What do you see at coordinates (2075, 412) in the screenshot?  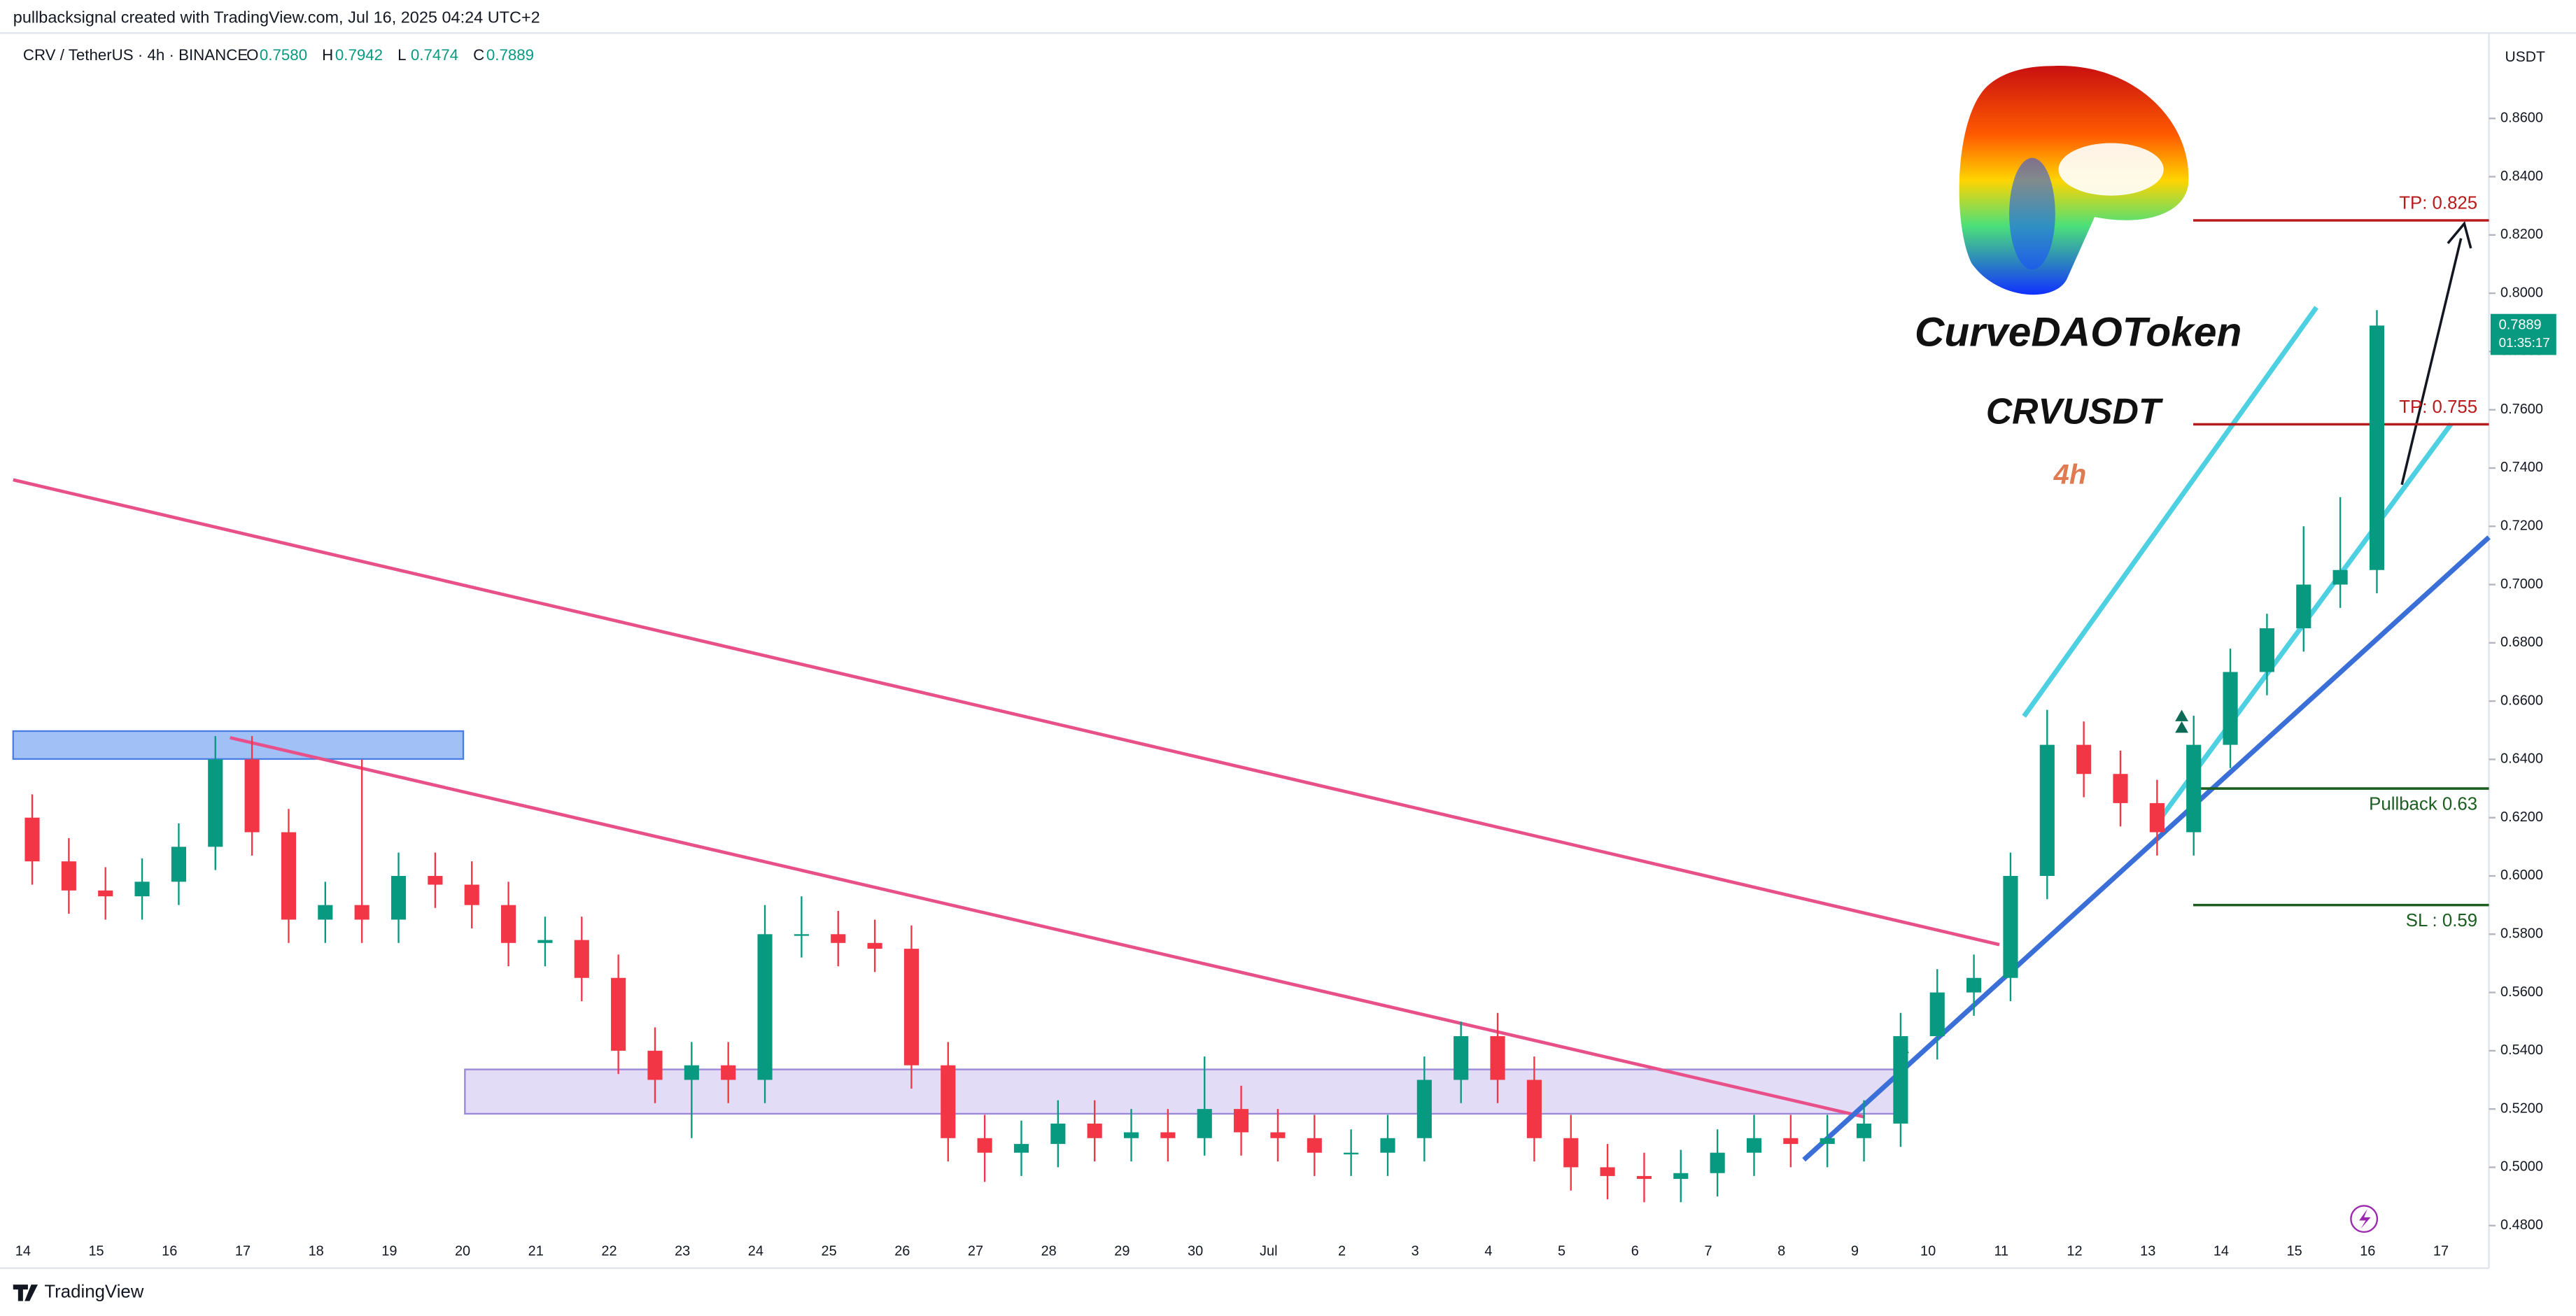 I see `overlay-pair: CRVUSDT` at bounding box center [2075, 412].